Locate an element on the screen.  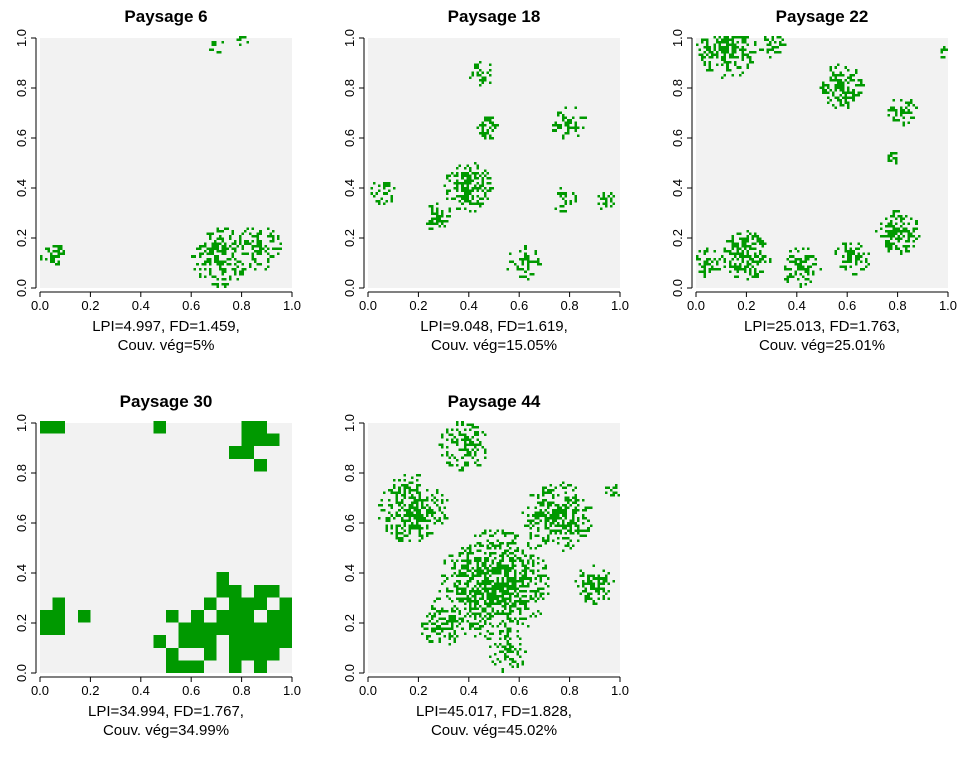
chart-title: Paysage 6 is located at coordinates (165, 16).